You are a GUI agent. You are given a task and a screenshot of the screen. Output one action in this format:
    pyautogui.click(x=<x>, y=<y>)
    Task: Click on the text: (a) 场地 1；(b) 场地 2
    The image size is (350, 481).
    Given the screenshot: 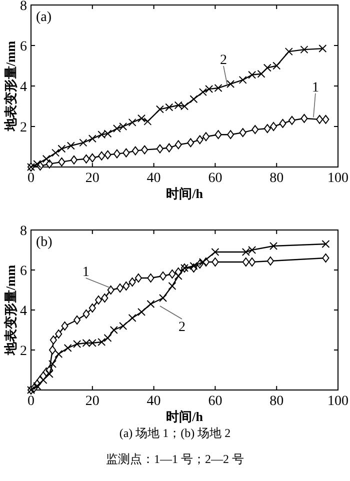 What is the action you would take?
    pyautogui.click(x=175, y=433)
    